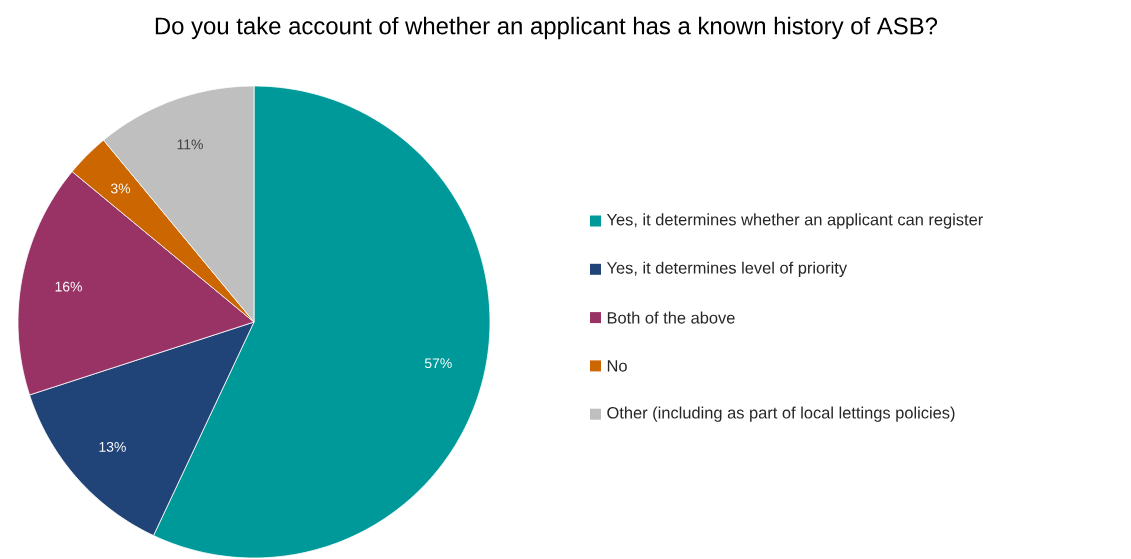 The image size is (1131, 559). What do you see at coordinates (781, 414) in the screenshot?
I see `legend-label: Other (including as part of local lettings policies)` at bounding box center [781, 414].